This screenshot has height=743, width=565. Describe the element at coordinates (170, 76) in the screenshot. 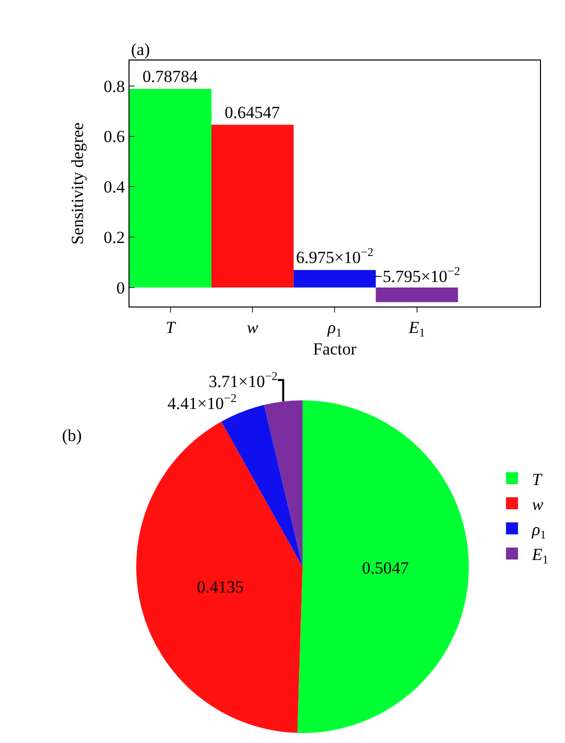

I see `data-label: 0.78784` at that location.